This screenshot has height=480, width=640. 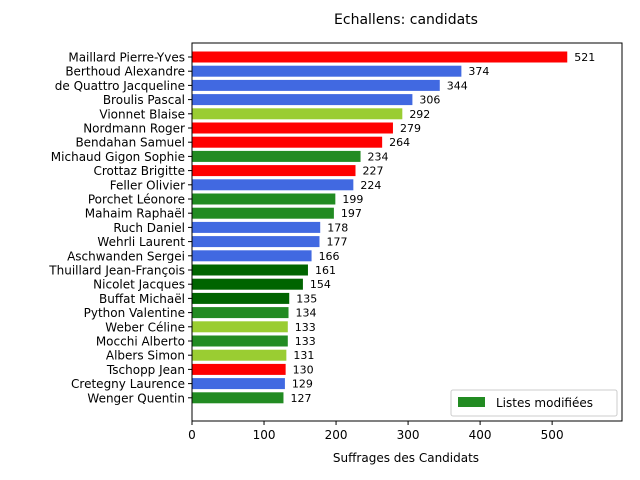 What do you see at coordinates (147, 185) in the screenshot?
I see `category-label: Feller Olivier` at bounding box center [147, 185].